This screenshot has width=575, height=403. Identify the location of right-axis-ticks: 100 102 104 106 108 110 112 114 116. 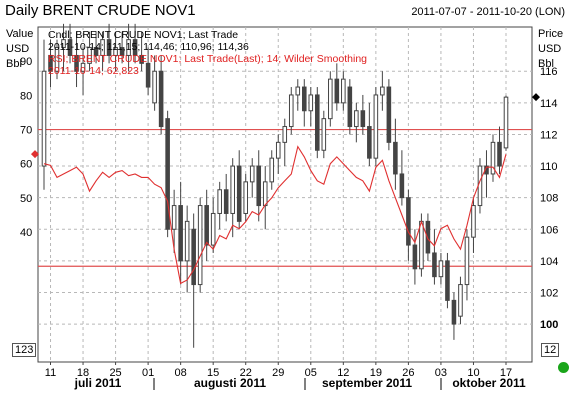
(549, 198).